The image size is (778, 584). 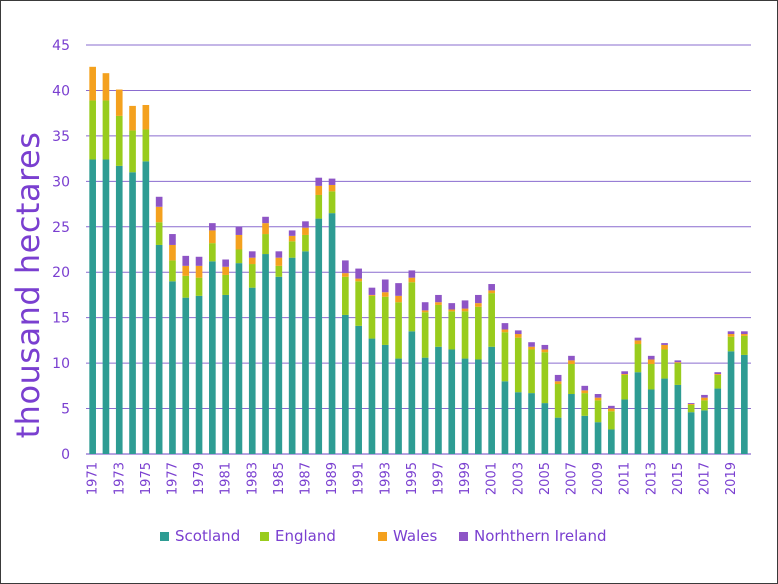 What do you see at coordinates (61, 273) in the screenshot?
I see `y-tick-label: 20` at bounding box center [61, 273].